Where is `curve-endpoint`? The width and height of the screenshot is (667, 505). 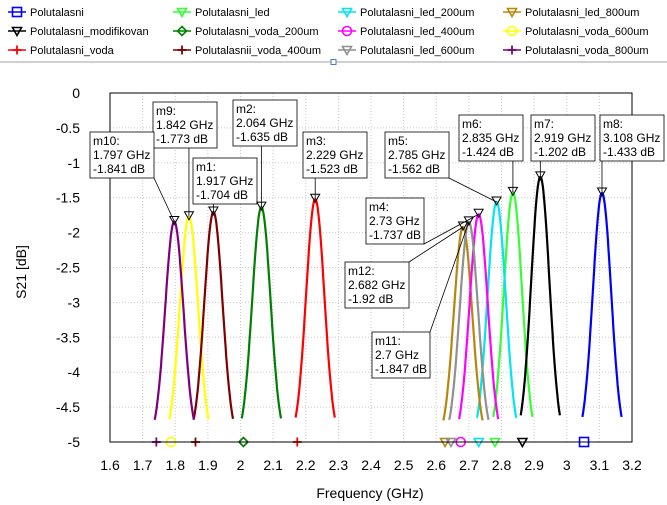 curve-endpoint is located at coordinates (243, 442).